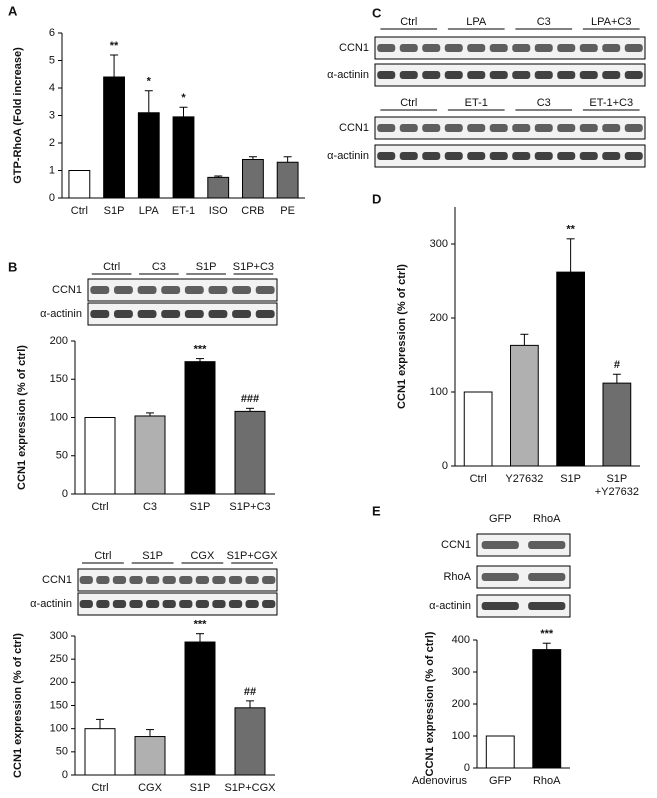 The image size is (657, 798). What do you see at coordinates (376, 510) in the screenshot?
I see `panel-label: E` at bounding box center [376, 510].